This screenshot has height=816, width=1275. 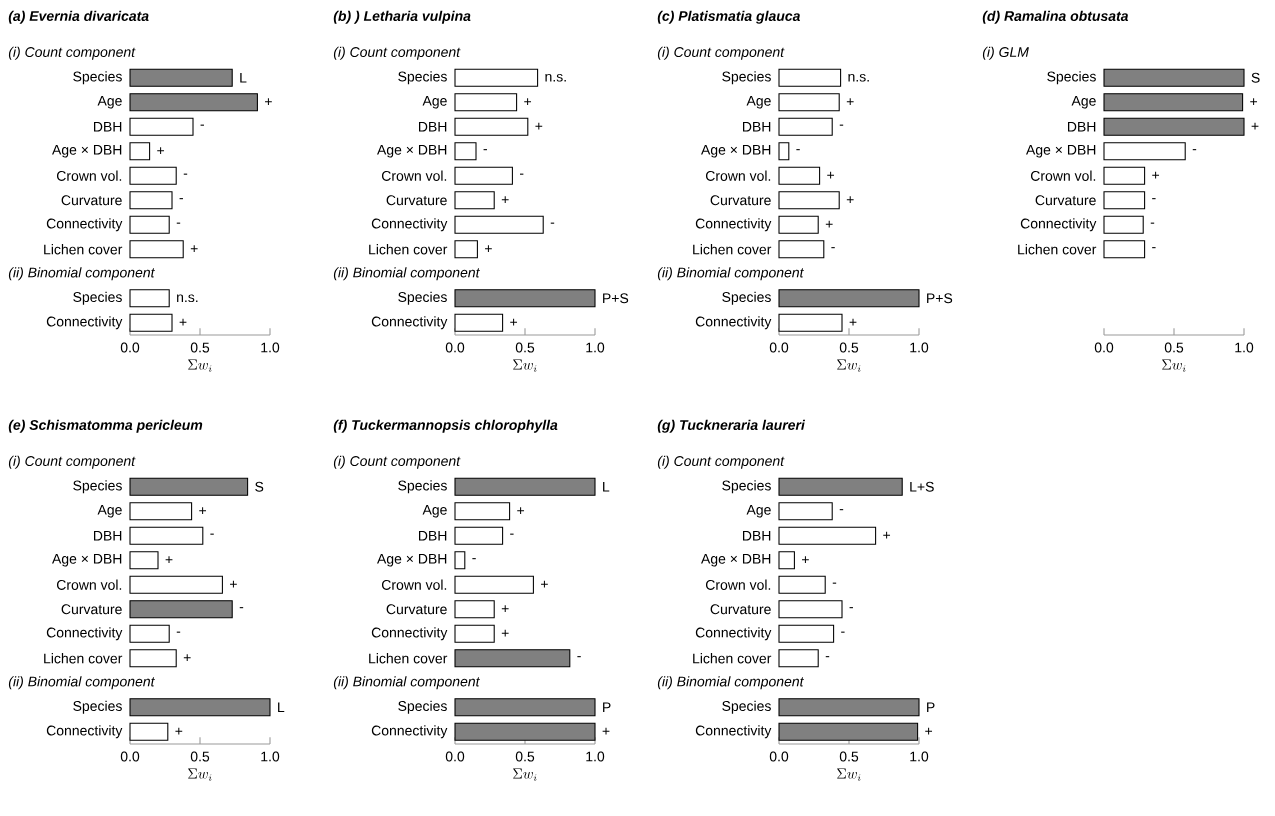 What do you see at coordinates (731, 426) in the screenshot?
I see `chart-title: (g) Tuckneraria laureri` at bounding box center [731, 426].